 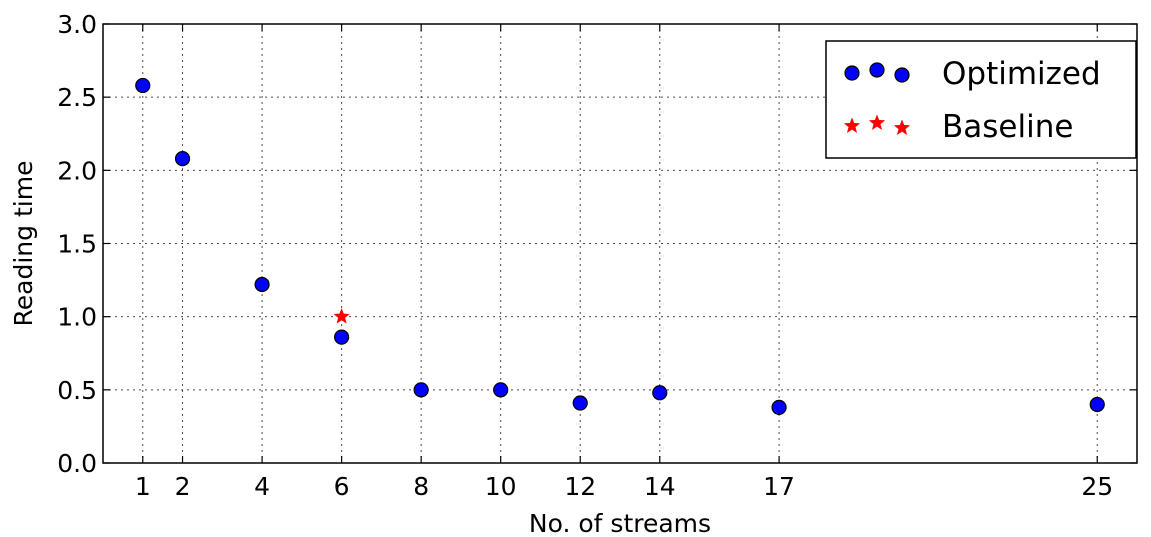 I want to click on y-tick-label: 1.5, so click(x=77, y=244).